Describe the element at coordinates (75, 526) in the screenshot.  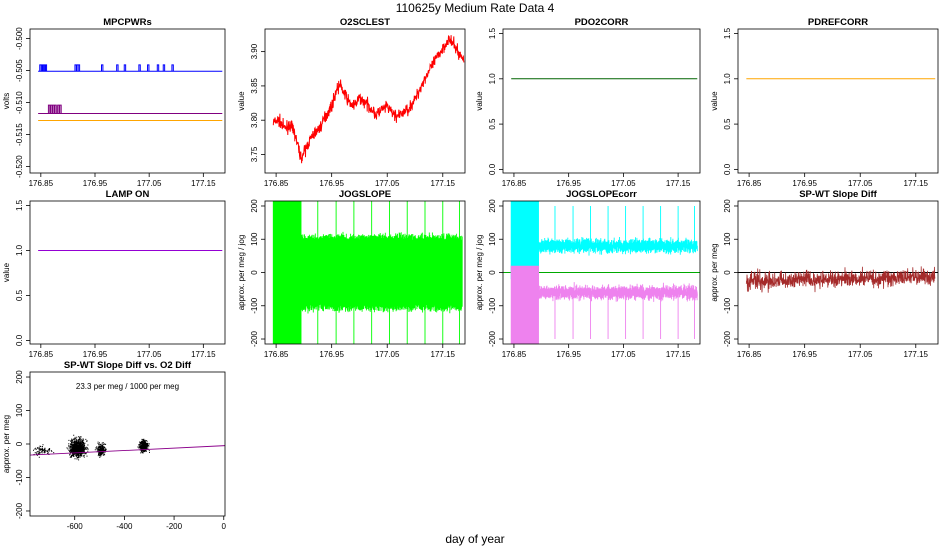
I see `x-tick-label: -600` at that location.